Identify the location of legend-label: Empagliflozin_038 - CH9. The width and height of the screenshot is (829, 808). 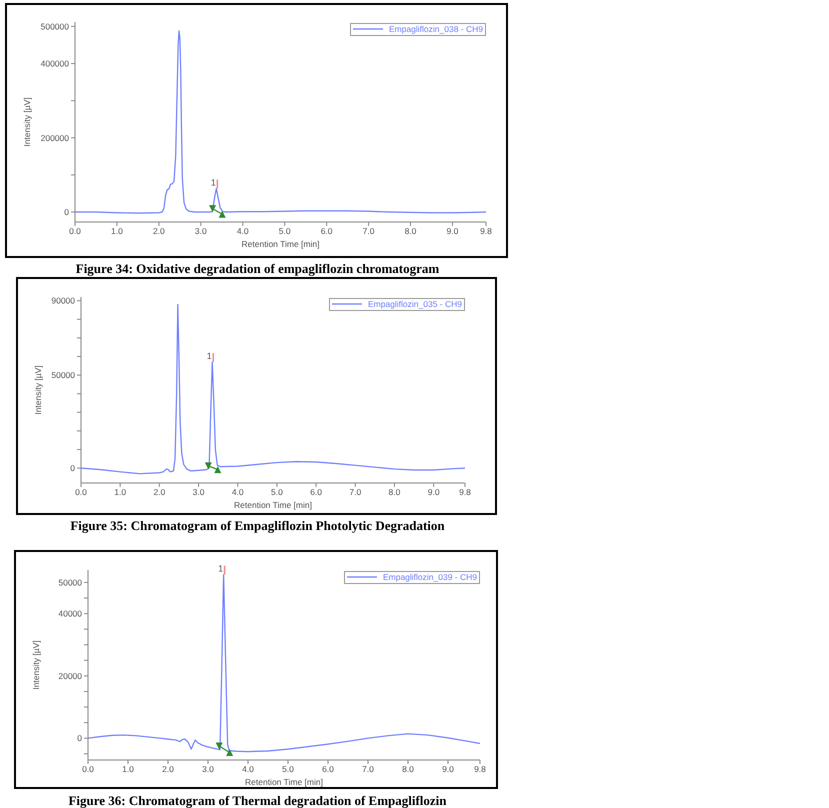
(435, 29).